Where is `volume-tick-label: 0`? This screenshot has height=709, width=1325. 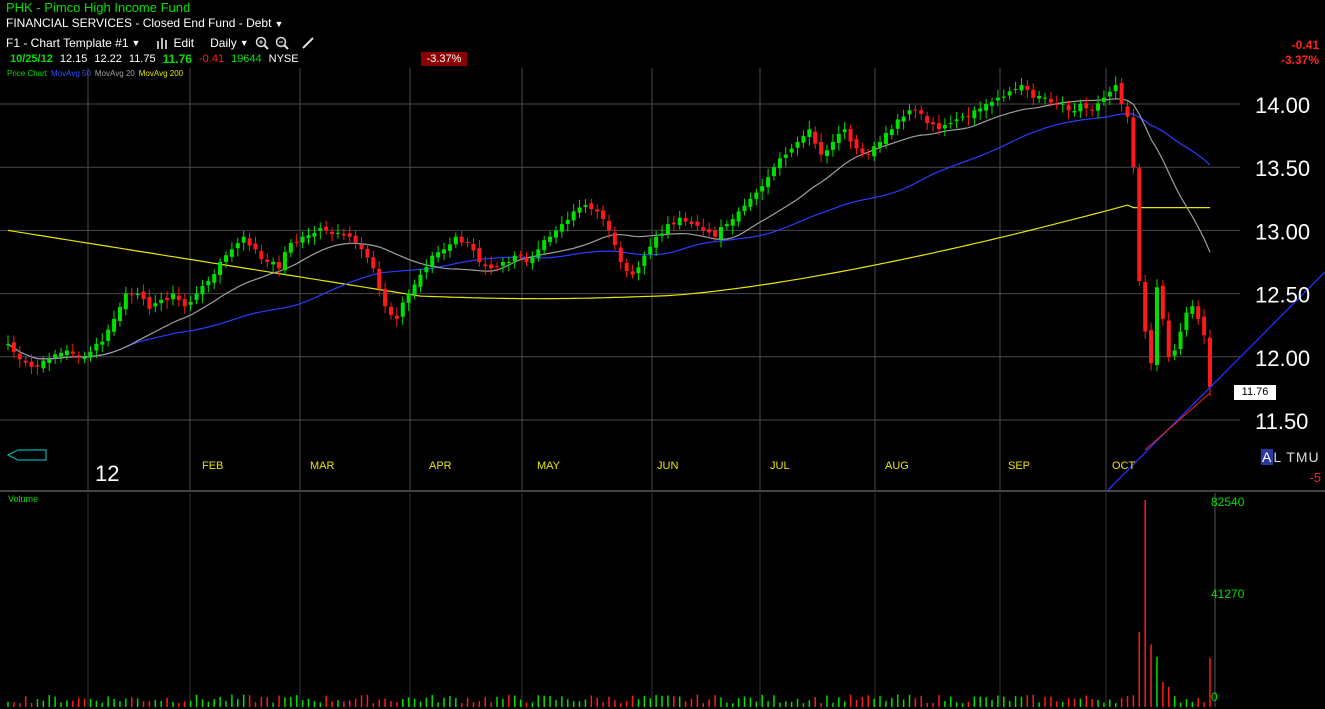
volume-tick-label: 0 is located at coordinates (1214, 697).